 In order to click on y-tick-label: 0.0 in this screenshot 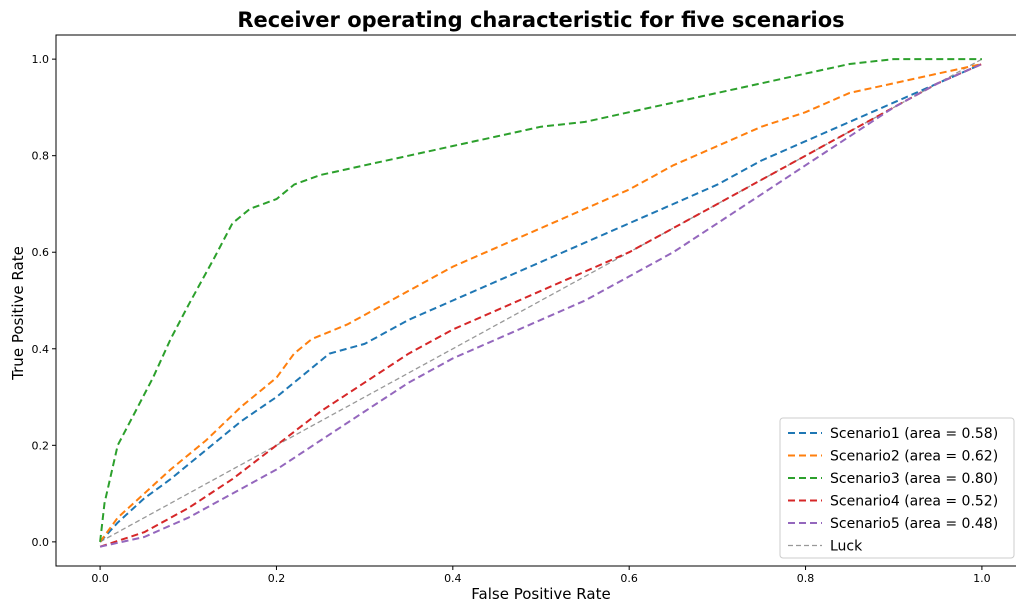, I will do `click(41, 542)`.